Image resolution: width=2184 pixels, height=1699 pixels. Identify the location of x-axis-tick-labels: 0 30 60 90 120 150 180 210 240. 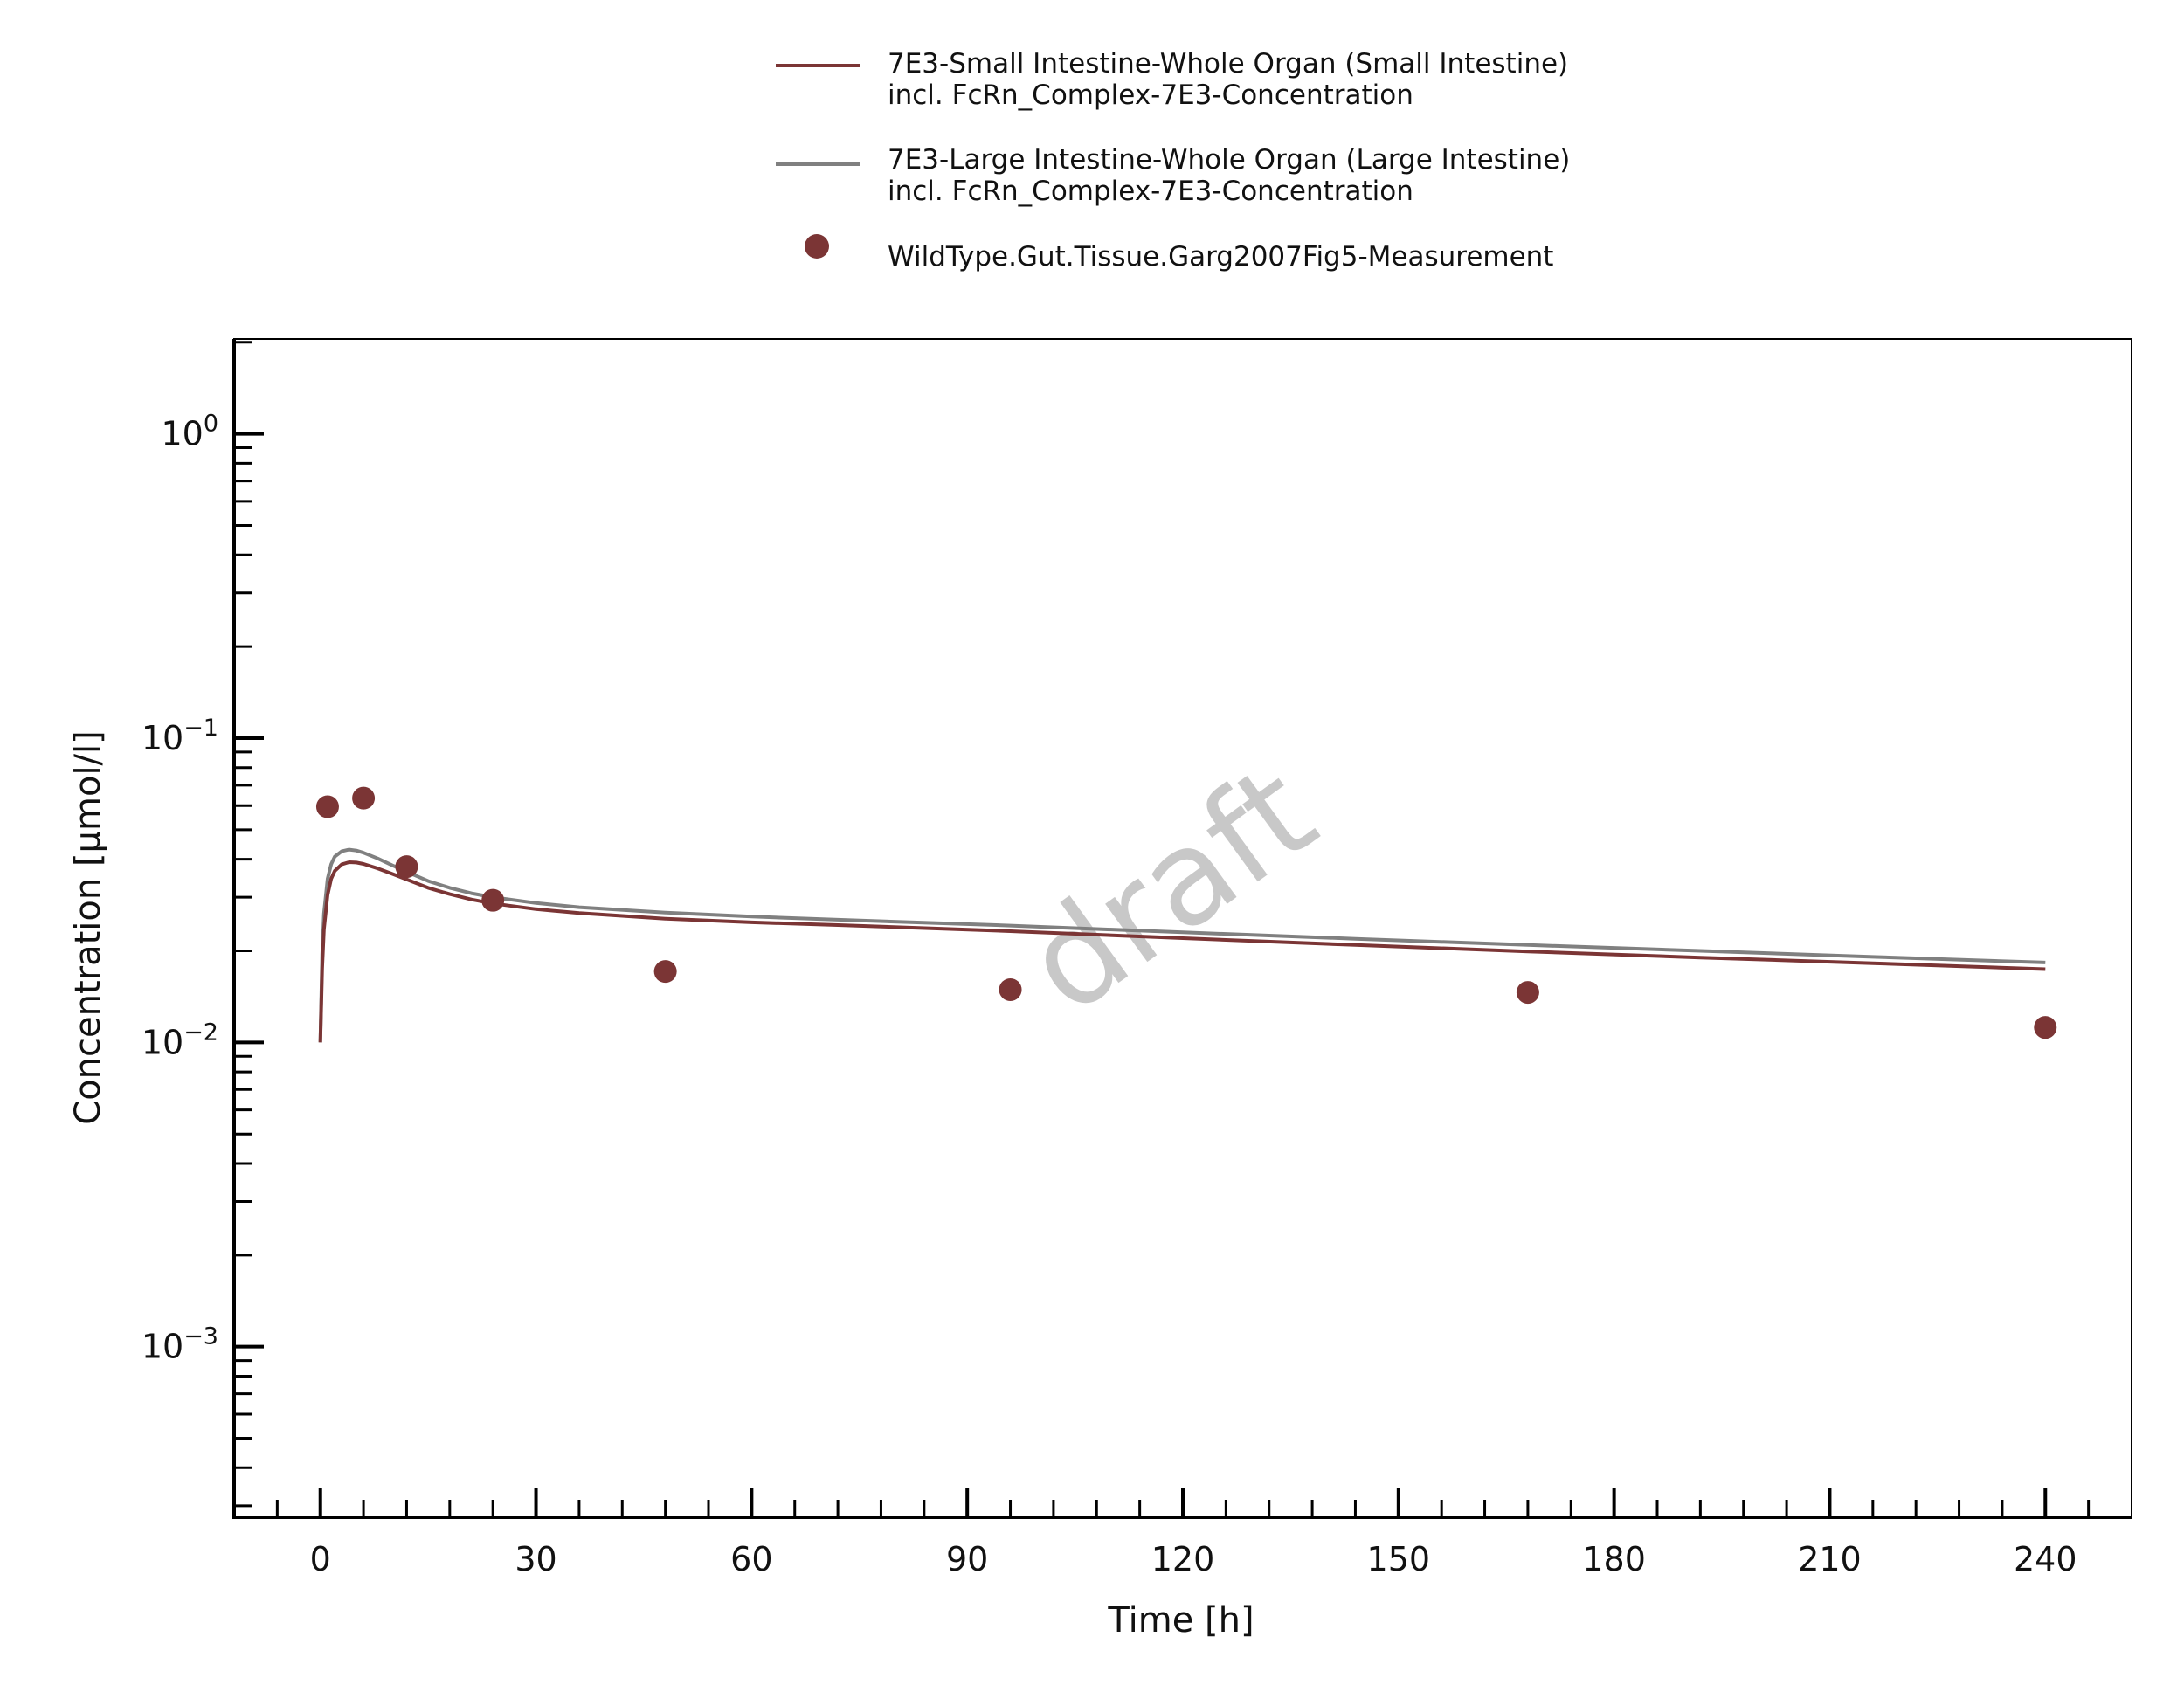
(1193, 1559).